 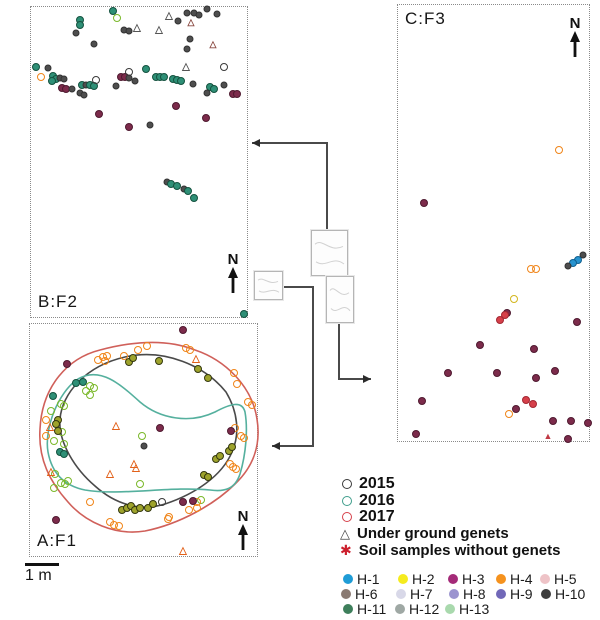 I want to click on haplotype-label: H-5, so click(x=565, y=579).